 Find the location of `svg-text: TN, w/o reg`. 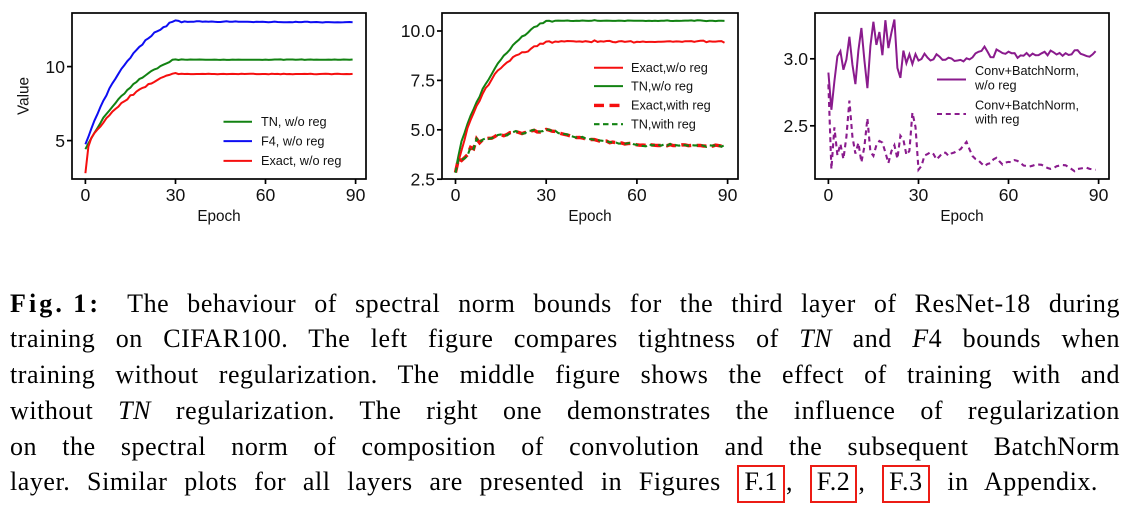

svg-text: TN, w/o reg is located at coordinates (294, 122).